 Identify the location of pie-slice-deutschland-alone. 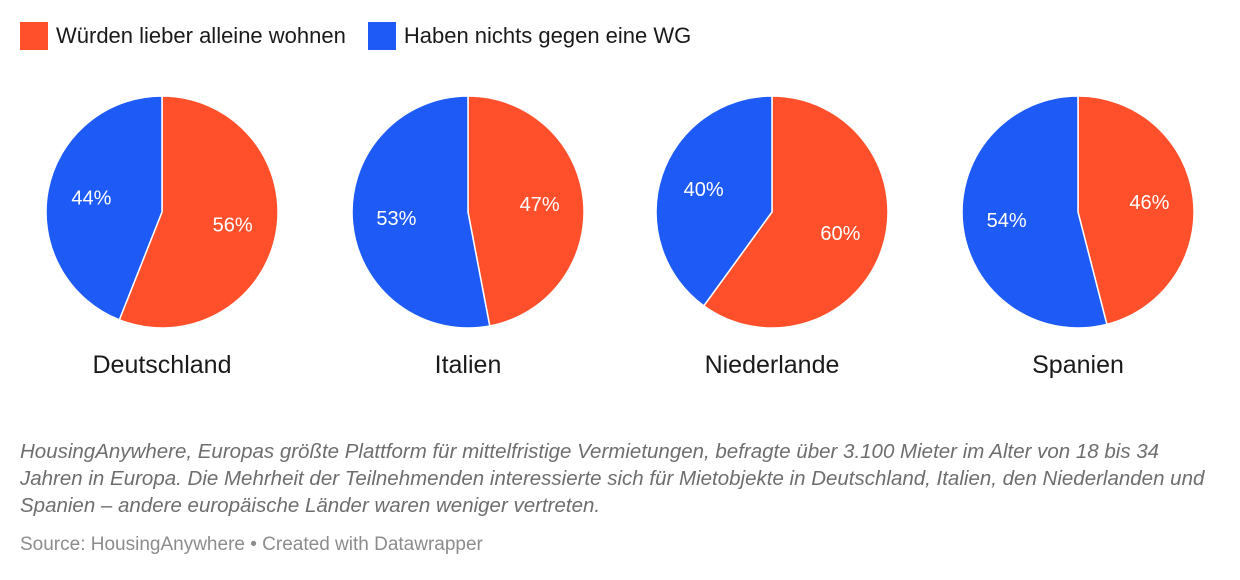
(198, 212).